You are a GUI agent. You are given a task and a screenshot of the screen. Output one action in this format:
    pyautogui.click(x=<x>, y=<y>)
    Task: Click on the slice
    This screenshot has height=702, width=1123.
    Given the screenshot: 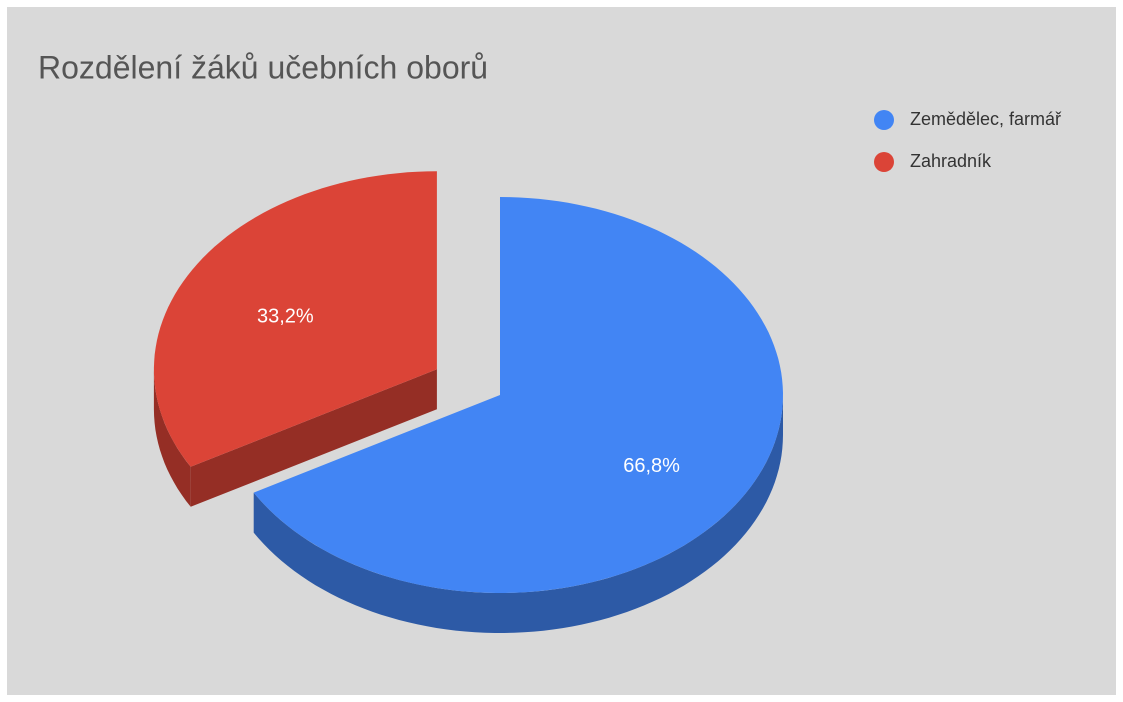 What is the action you would take?
    pyautogui.click(x=295, y=319)
    